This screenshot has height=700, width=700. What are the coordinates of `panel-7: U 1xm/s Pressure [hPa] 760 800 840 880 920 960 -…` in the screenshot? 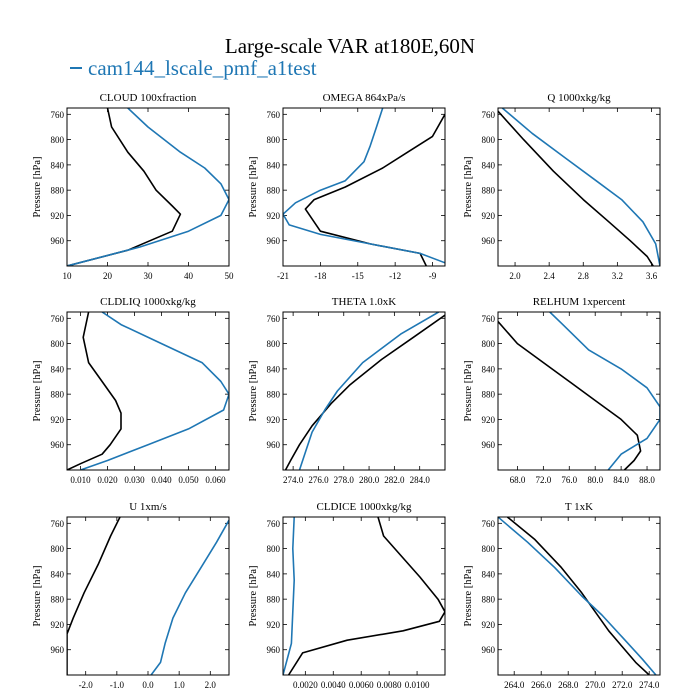 It's located at (131, 595).